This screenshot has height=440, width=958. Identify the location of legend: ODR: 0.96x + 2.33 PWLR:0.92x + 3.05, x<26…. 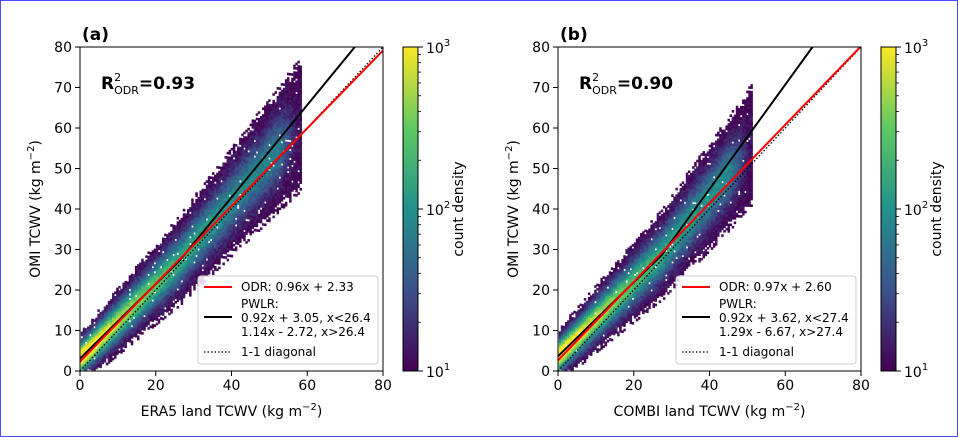
(288, 320).